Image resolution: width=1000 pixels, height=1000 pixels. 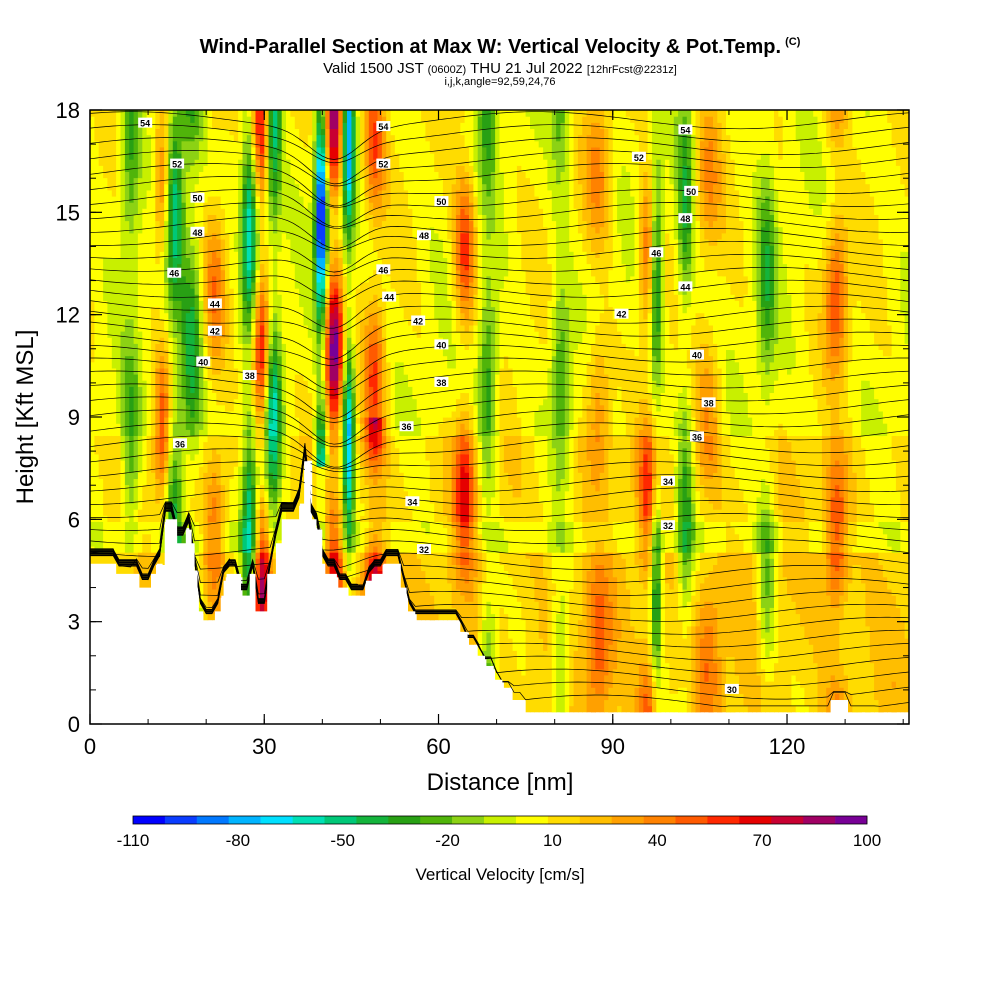 I want to click on y-tick-label: 9, so click(x=74, y=417).